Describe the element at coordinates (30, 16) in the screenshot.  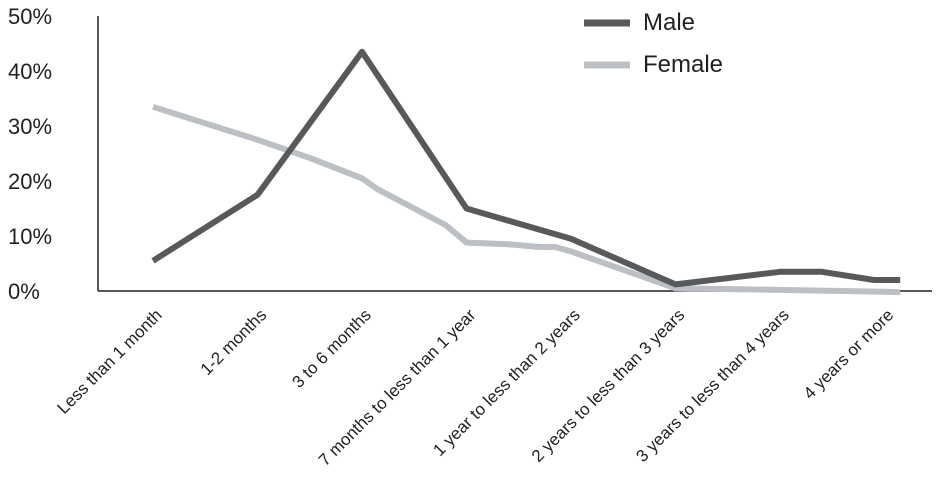
I see `y-tick-label: 50%` at that location.